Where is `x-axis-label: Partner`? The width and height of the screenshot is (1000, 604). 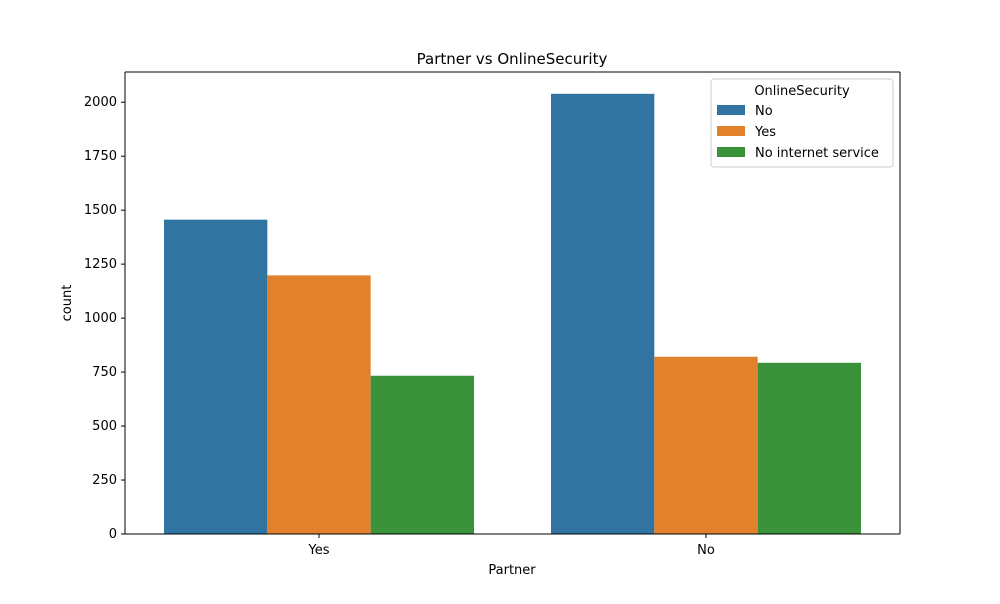
x-axis-label: Partner is located at coordinates (512, 570).